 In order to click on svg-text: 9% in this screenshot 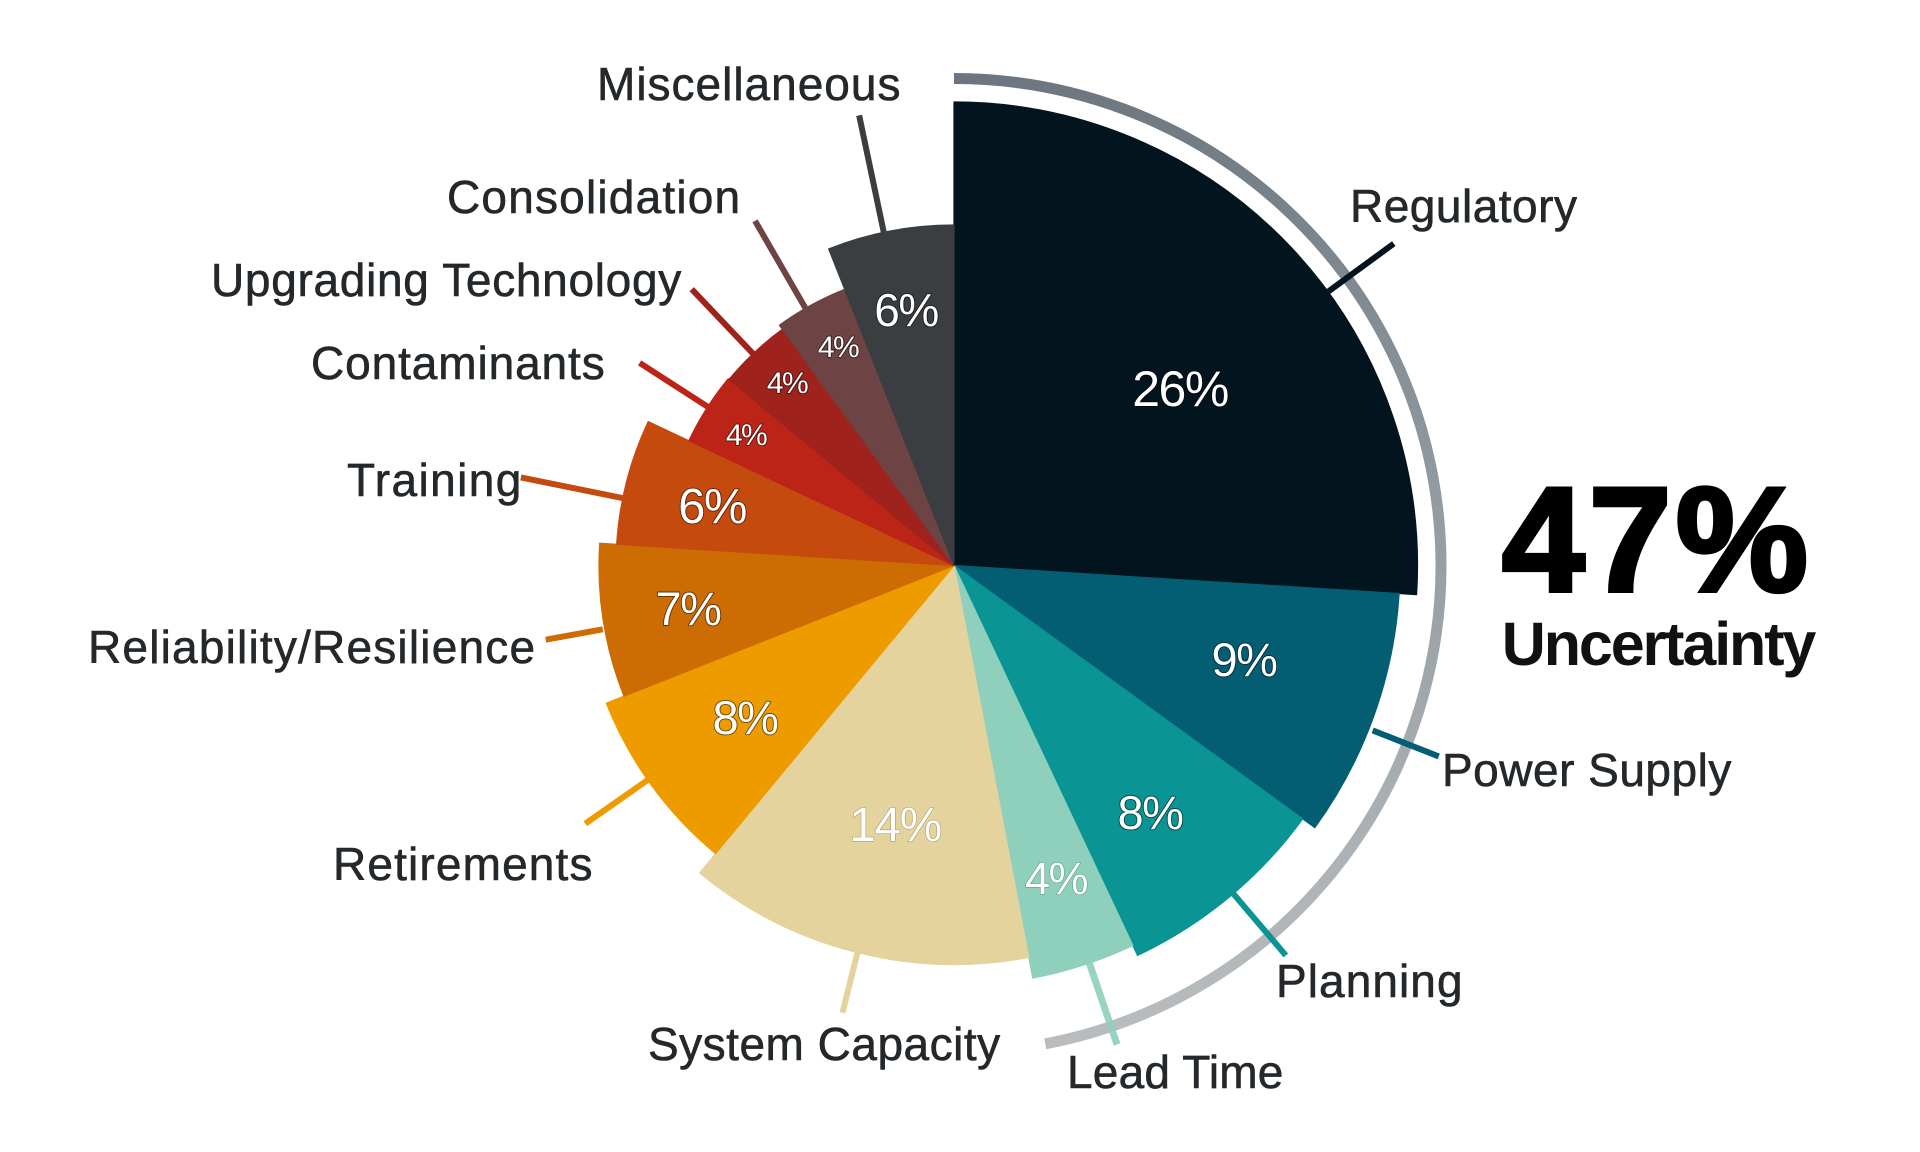, I will do `click(1245, 659)`.